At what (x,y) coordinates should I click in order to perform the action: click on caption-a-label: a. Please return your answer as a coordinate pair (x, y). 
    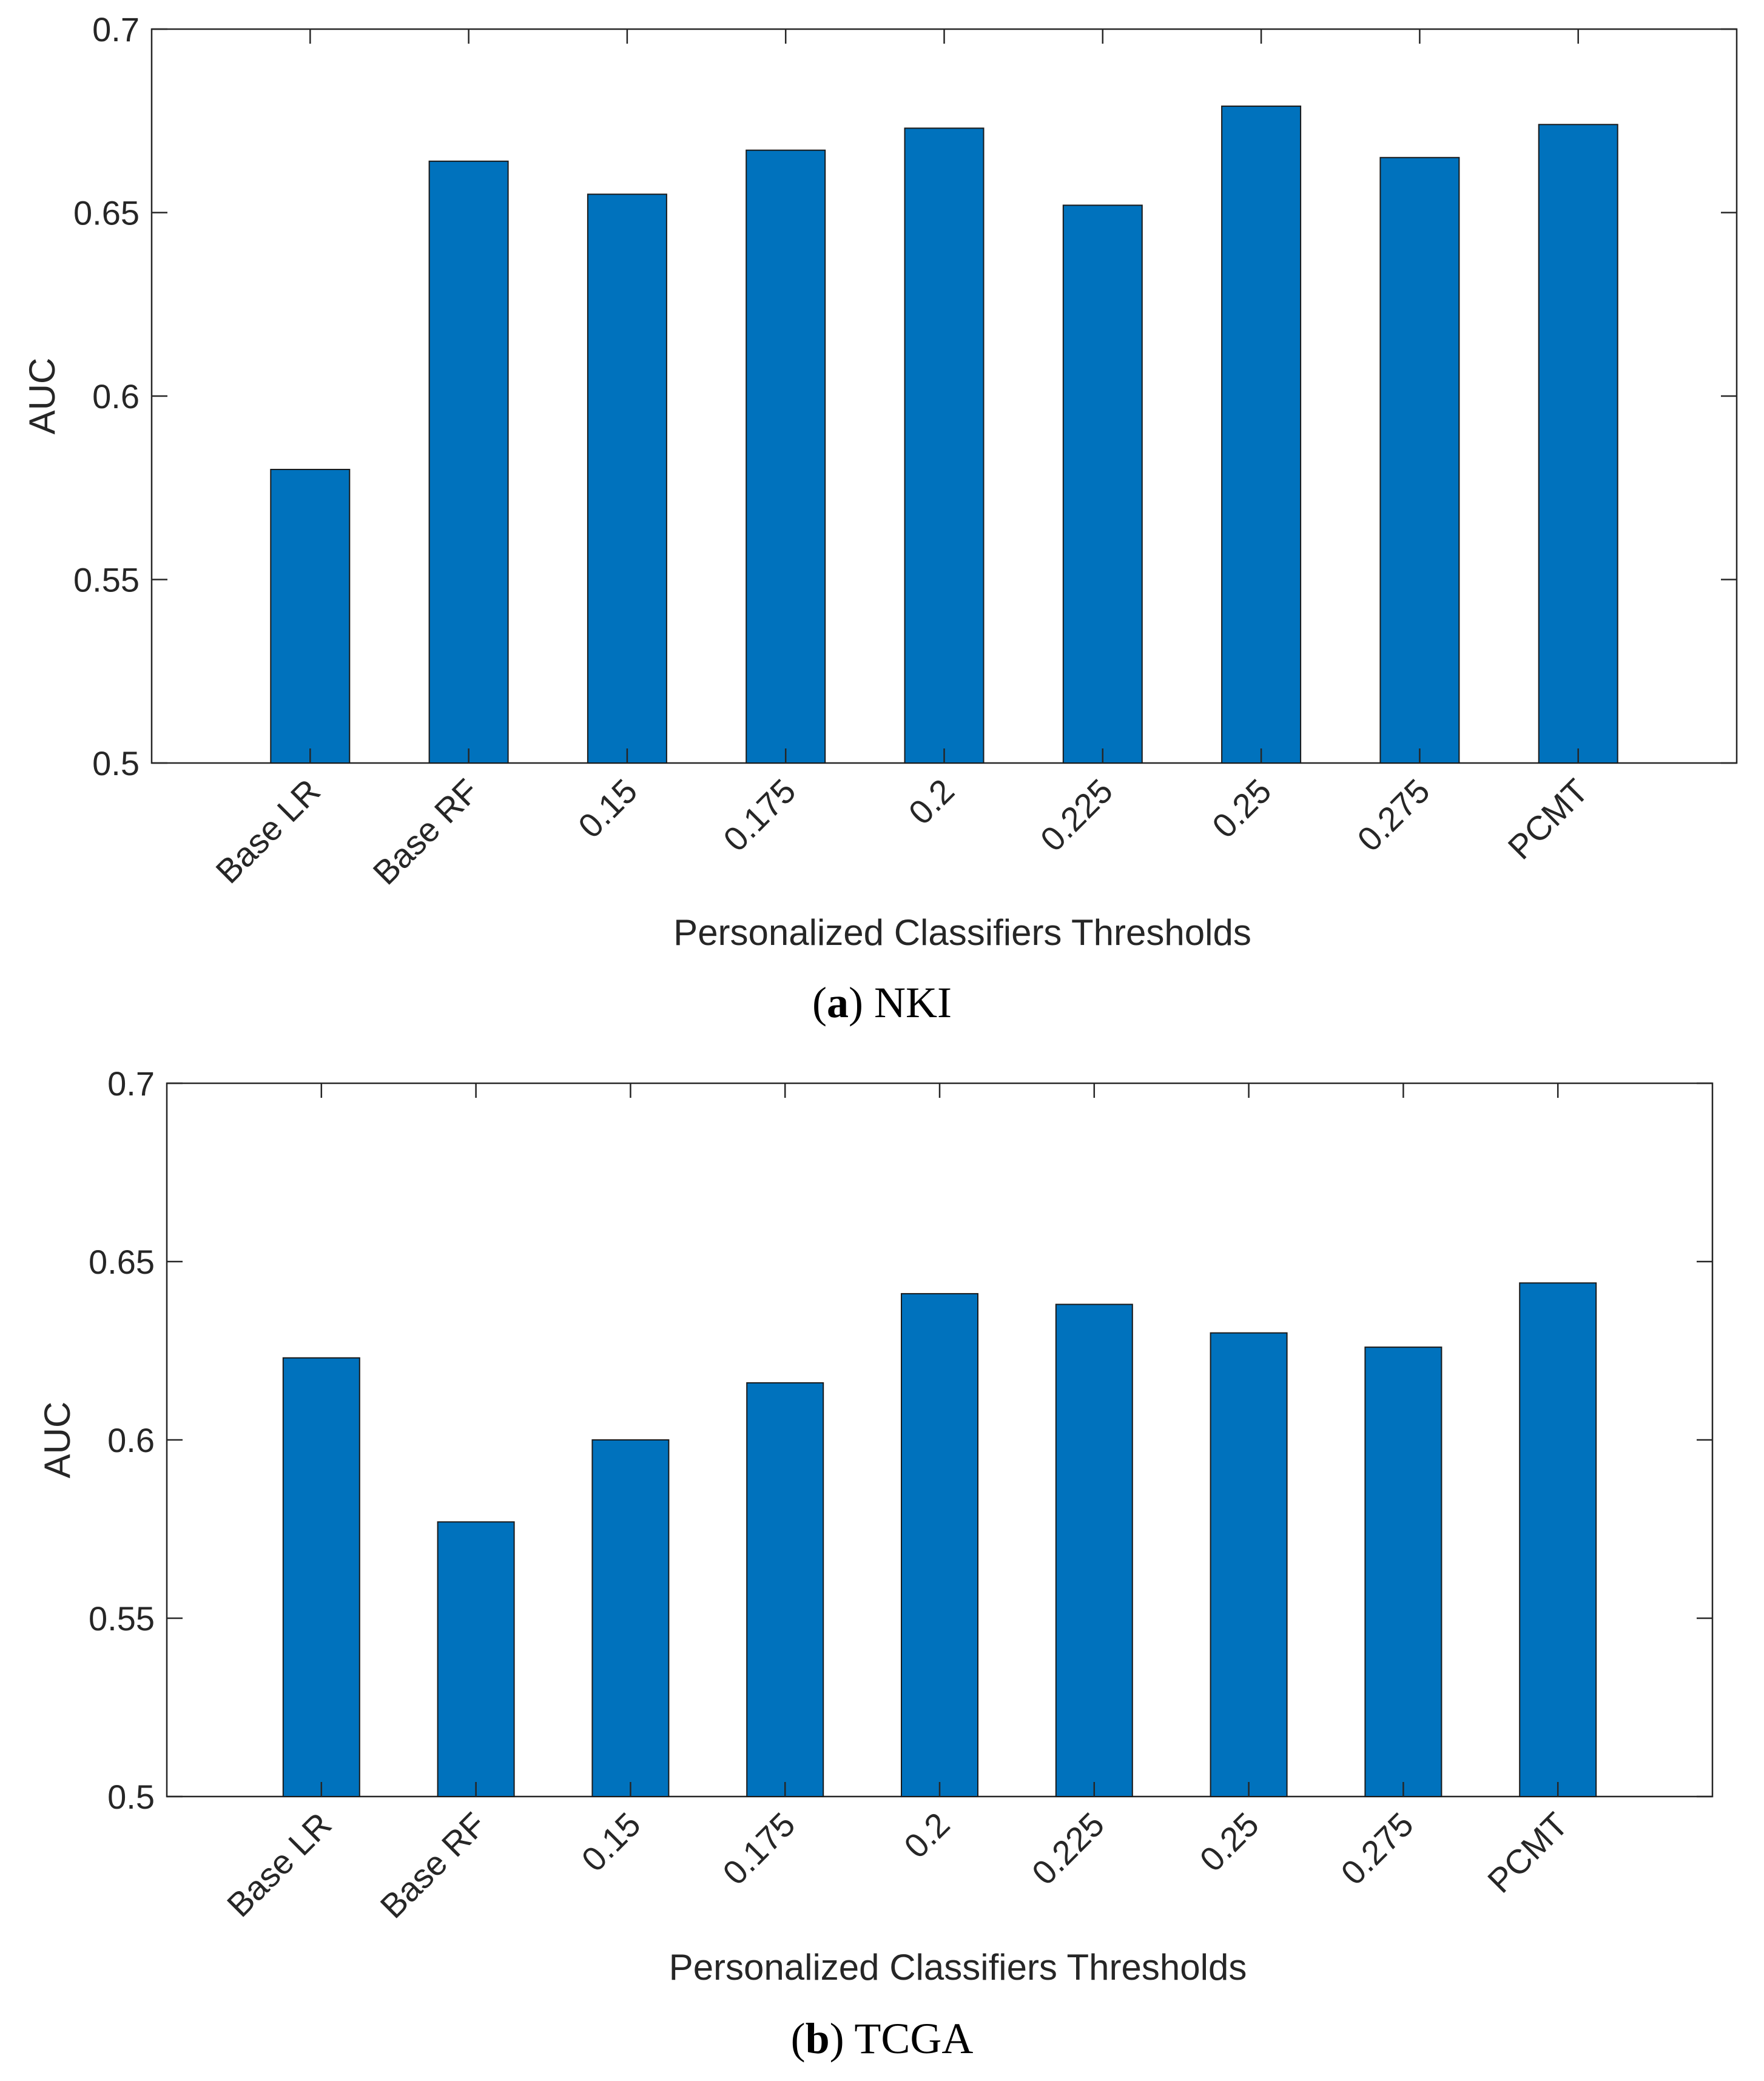
    Looking at the image, I should click on (838, 1003).